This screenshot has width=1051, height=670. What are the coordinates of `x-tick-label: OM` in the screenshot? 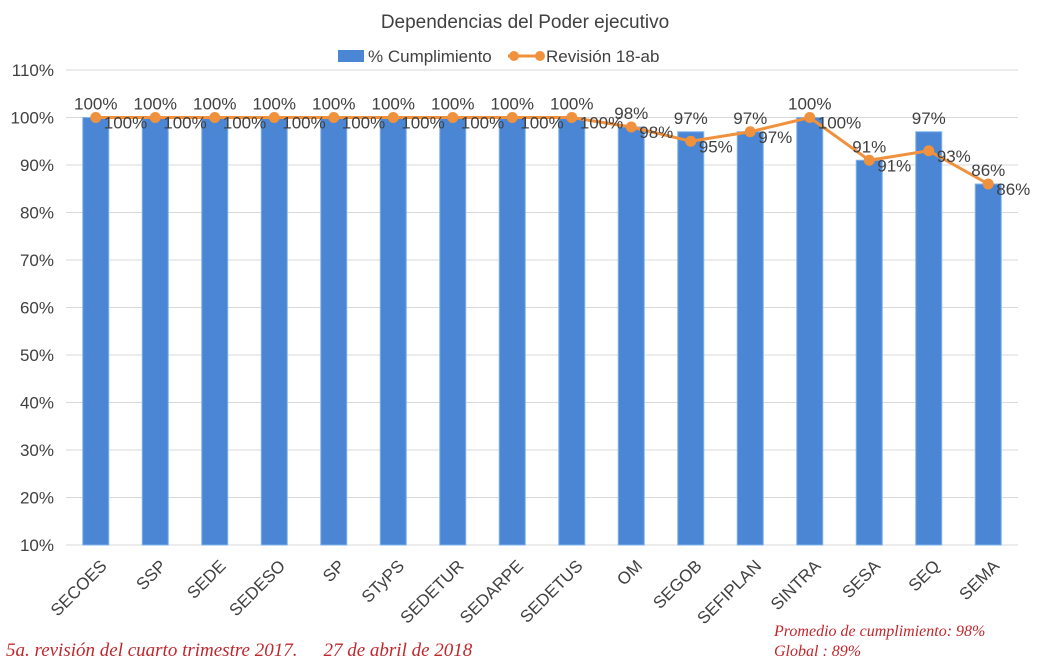 It's located at (629, 572).